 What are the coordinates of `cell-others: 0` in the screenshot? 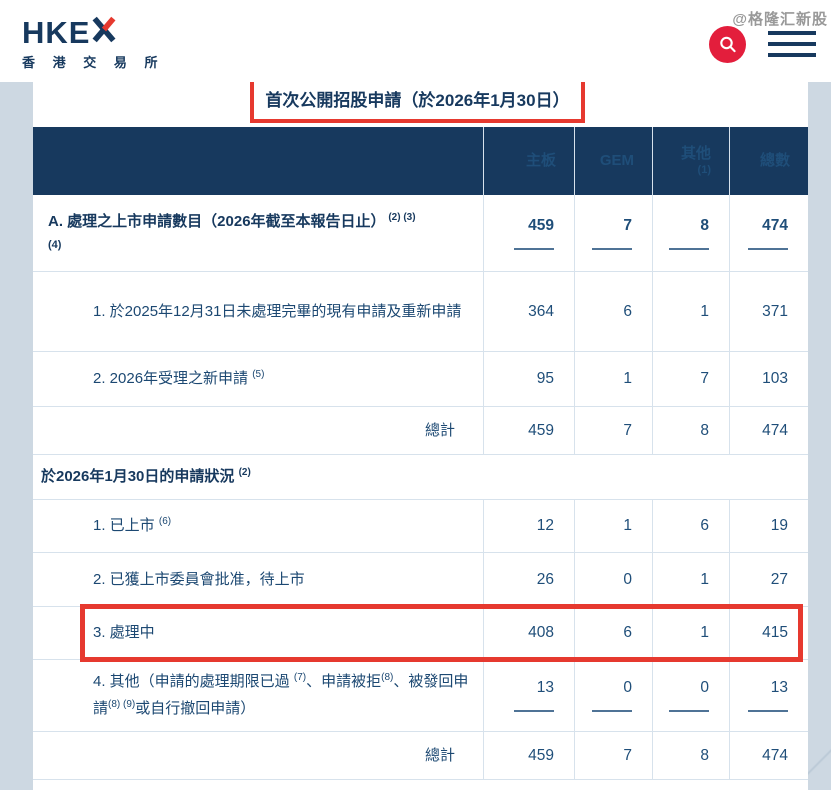 It's located at (690, 695).